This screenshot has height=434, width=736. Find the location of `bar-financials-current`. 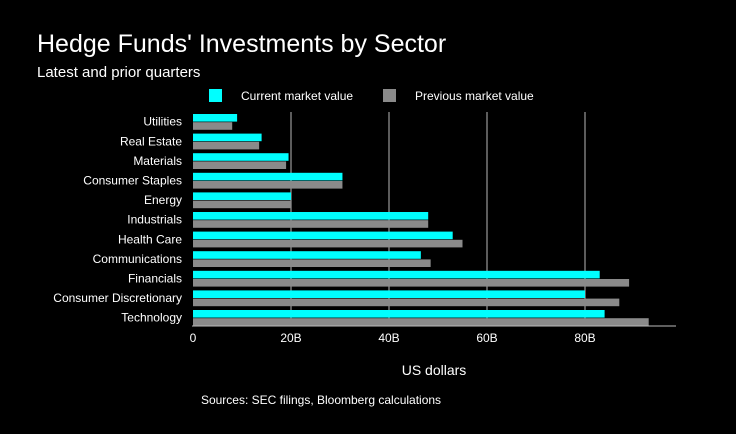

bar-financials-current is located at coordinates (396, 274).